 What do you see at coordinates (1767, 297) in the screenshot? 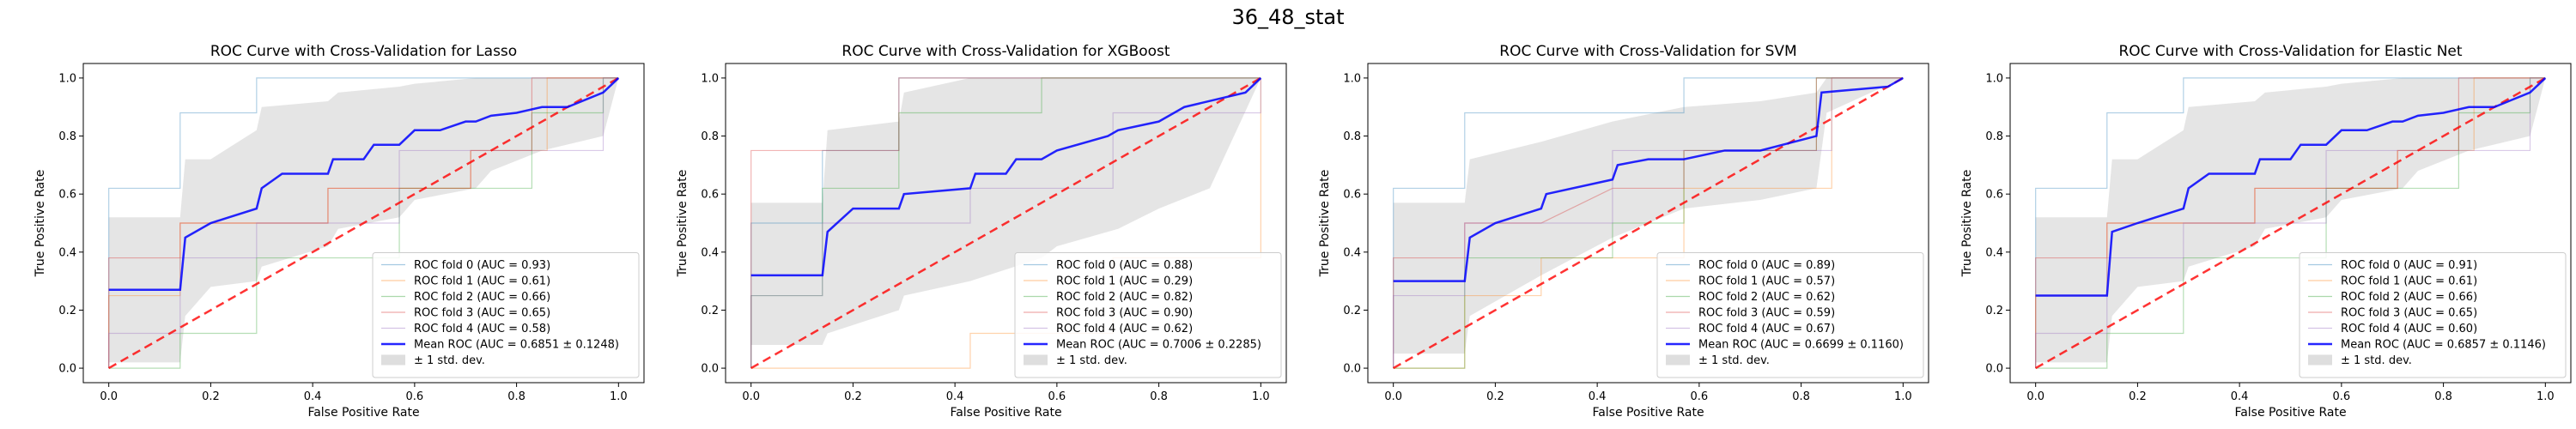
I see `legend-label: ROC fold 2 (AUC = 0.62)` at bounding box center [1767, 297].